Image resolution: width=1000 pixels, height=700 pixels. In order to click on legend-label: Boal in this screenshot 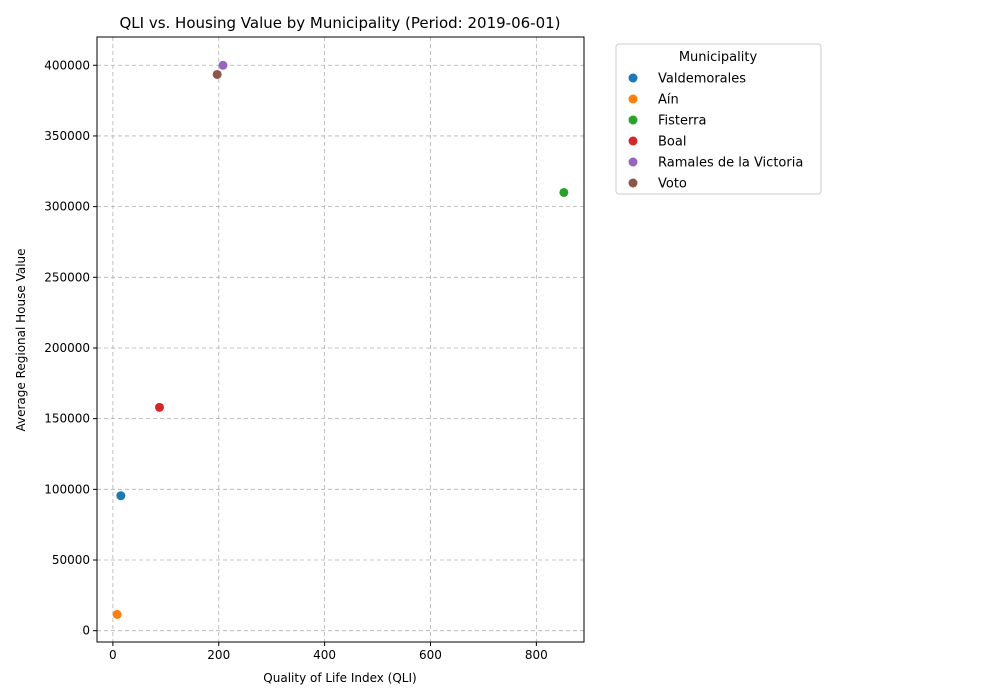, I will do `click(672, 142)`.